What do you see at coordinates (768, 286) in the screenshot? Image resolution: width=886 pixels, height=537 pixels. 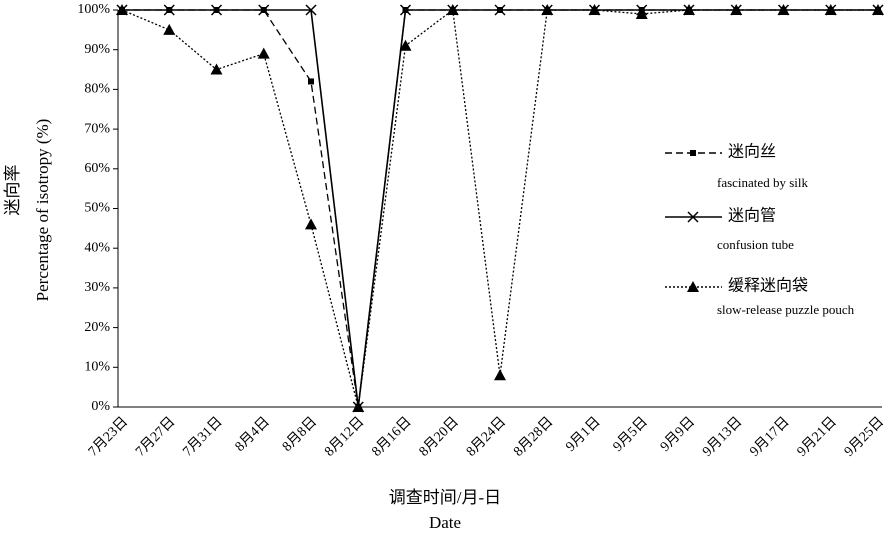 I see `legend-label: 缓释迷向袋` at bounding box center [768, 286].